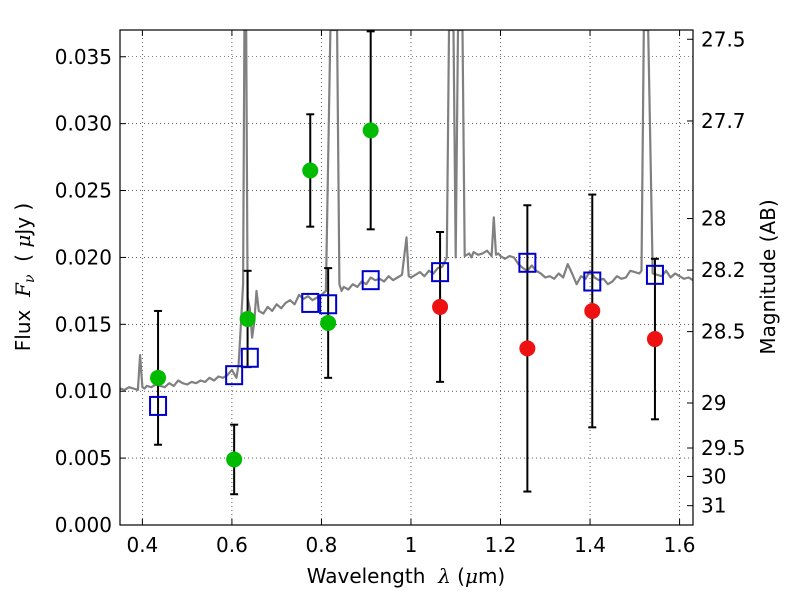  Describe the element at coordinates (142, 545) in the screenshot. I see `x-tick-label: 0.4` at that location.